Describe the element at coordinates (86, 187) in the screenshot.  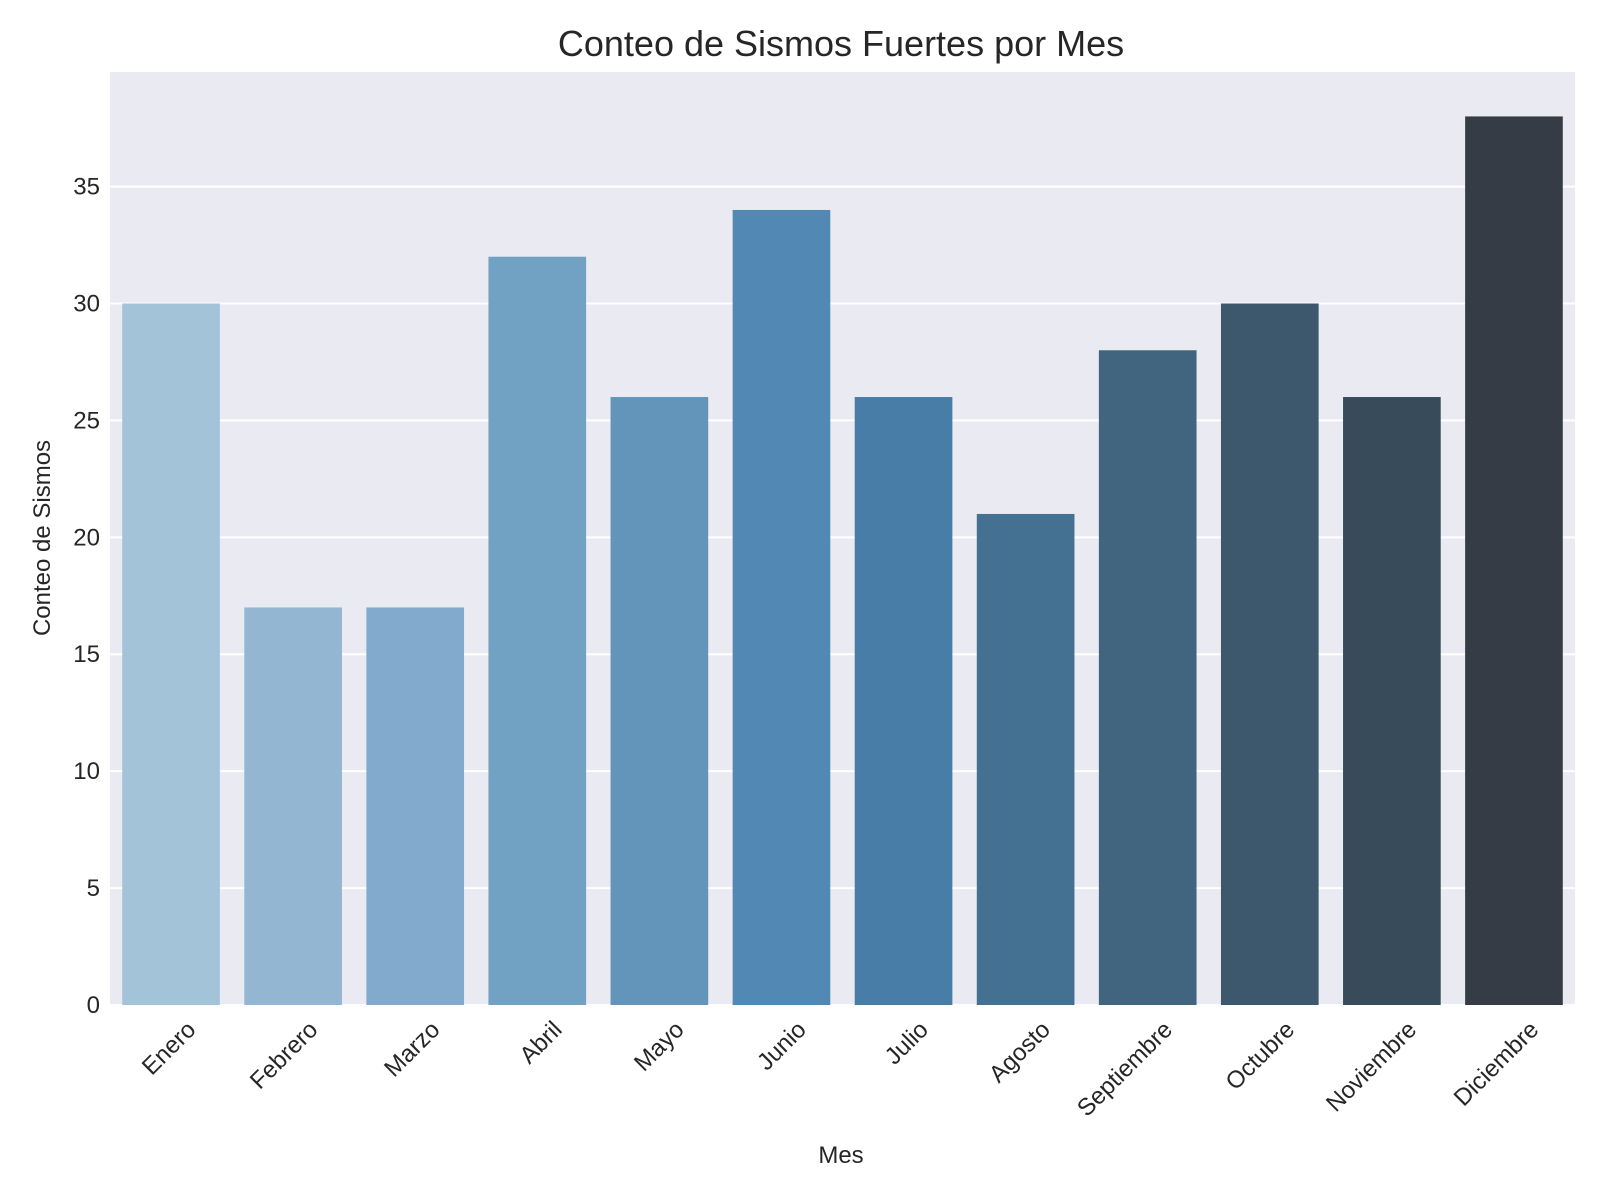
I see `y-tick-label: 35` at that location.